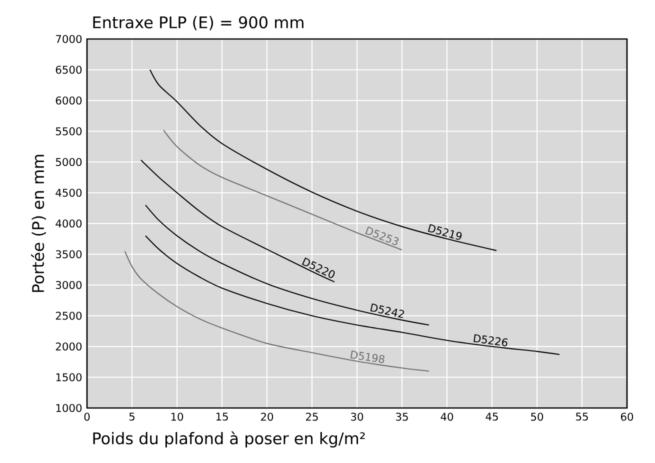  What do you see at coordinates (69, 377) in the screenshot?
I see `y-tick-label: 1500` at bounding box center [69, 377].